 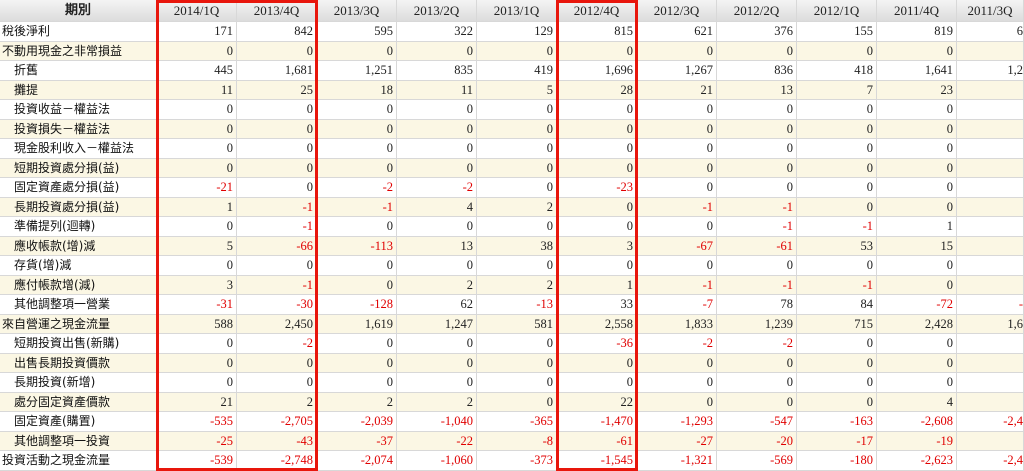 I want to click on value-cell: 84, so click(x=837, y=305).